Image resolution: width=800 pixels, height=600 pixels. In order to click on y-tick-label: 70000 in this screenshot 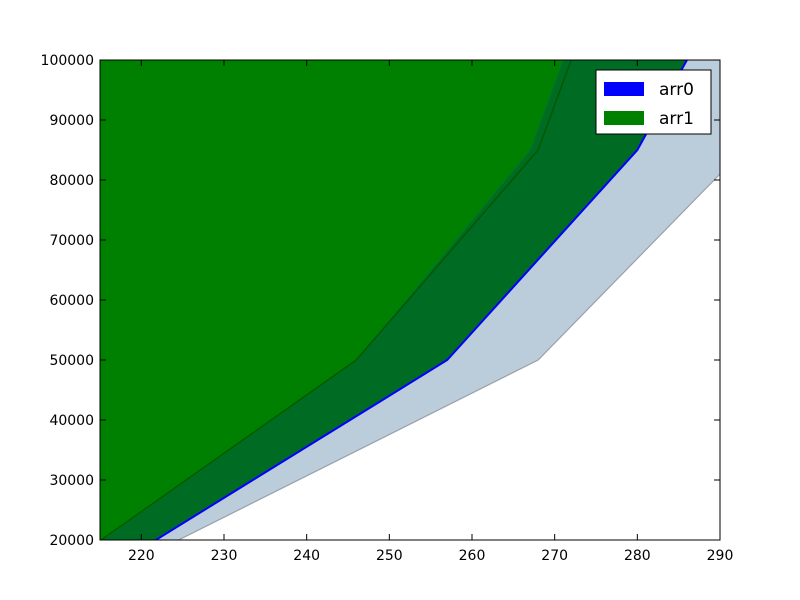, I will do `click(71, 241)`.